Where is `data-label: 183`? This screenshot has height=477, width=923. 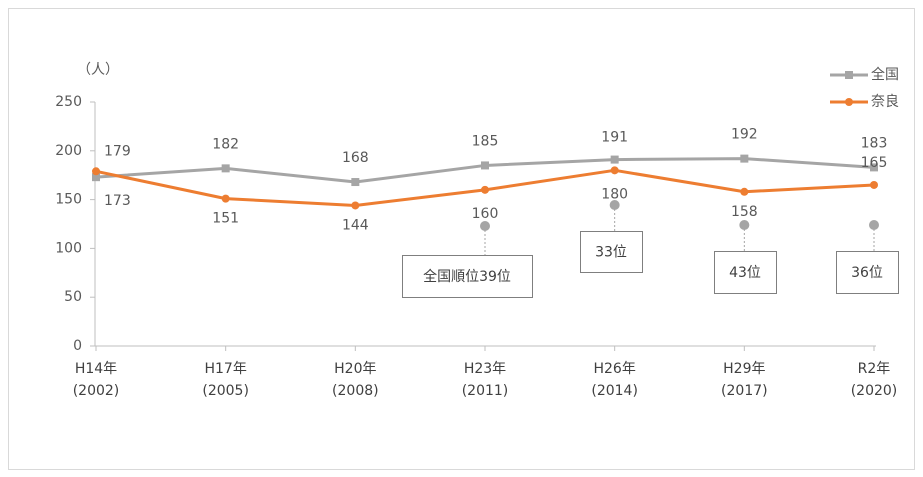
data-label: 183 is located at coordinates (874, 143).